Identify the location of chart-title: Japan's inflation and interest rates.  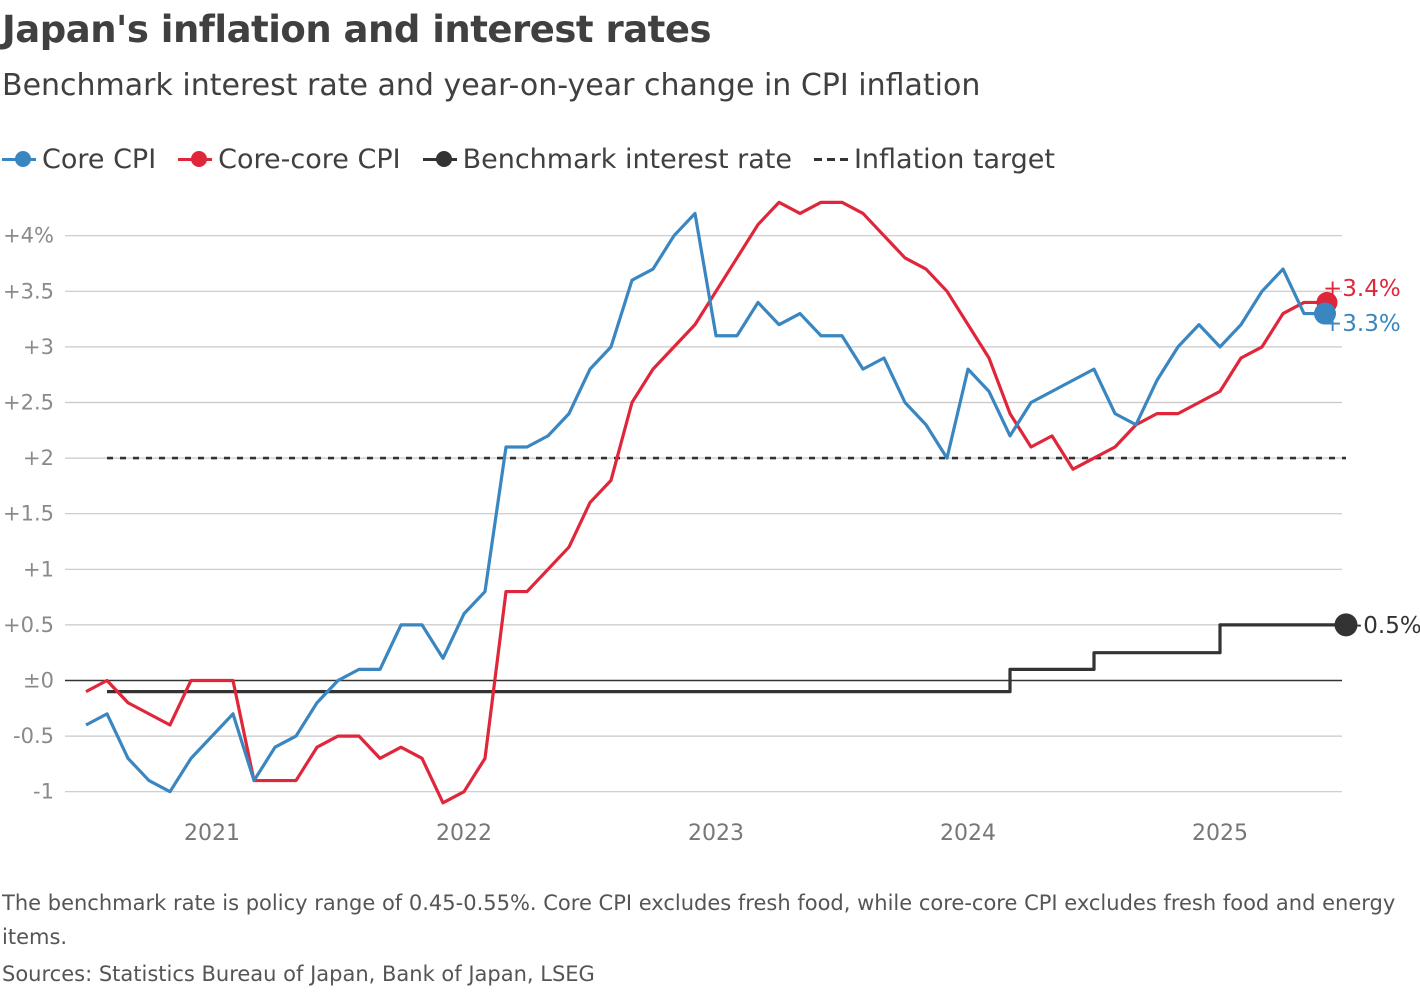
(356, 29).